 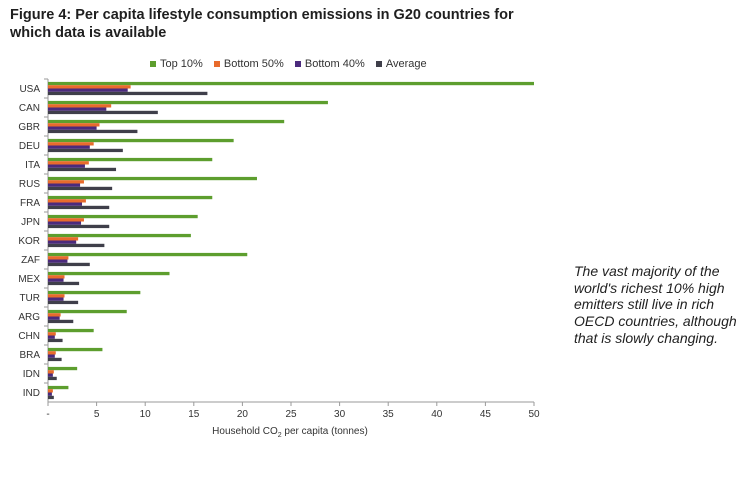 What do you see at coordinates (334, 64) in the screenshot?
I see `legend-label-bottom40: Bottom 40%` at bounding box center [334, 64].